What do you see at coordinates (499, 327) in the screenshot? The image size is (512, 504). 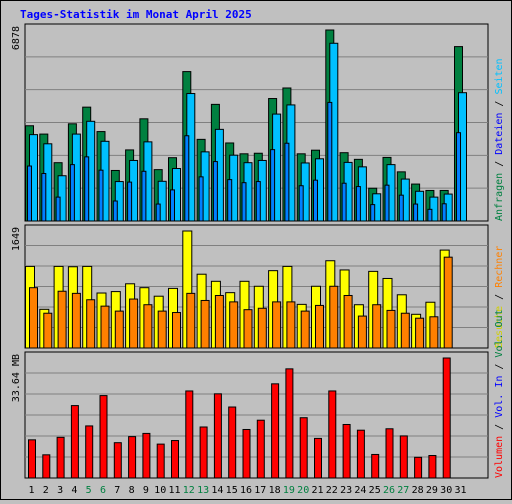 I see `legend-part: Besuche` at bounding box center [499, 327].